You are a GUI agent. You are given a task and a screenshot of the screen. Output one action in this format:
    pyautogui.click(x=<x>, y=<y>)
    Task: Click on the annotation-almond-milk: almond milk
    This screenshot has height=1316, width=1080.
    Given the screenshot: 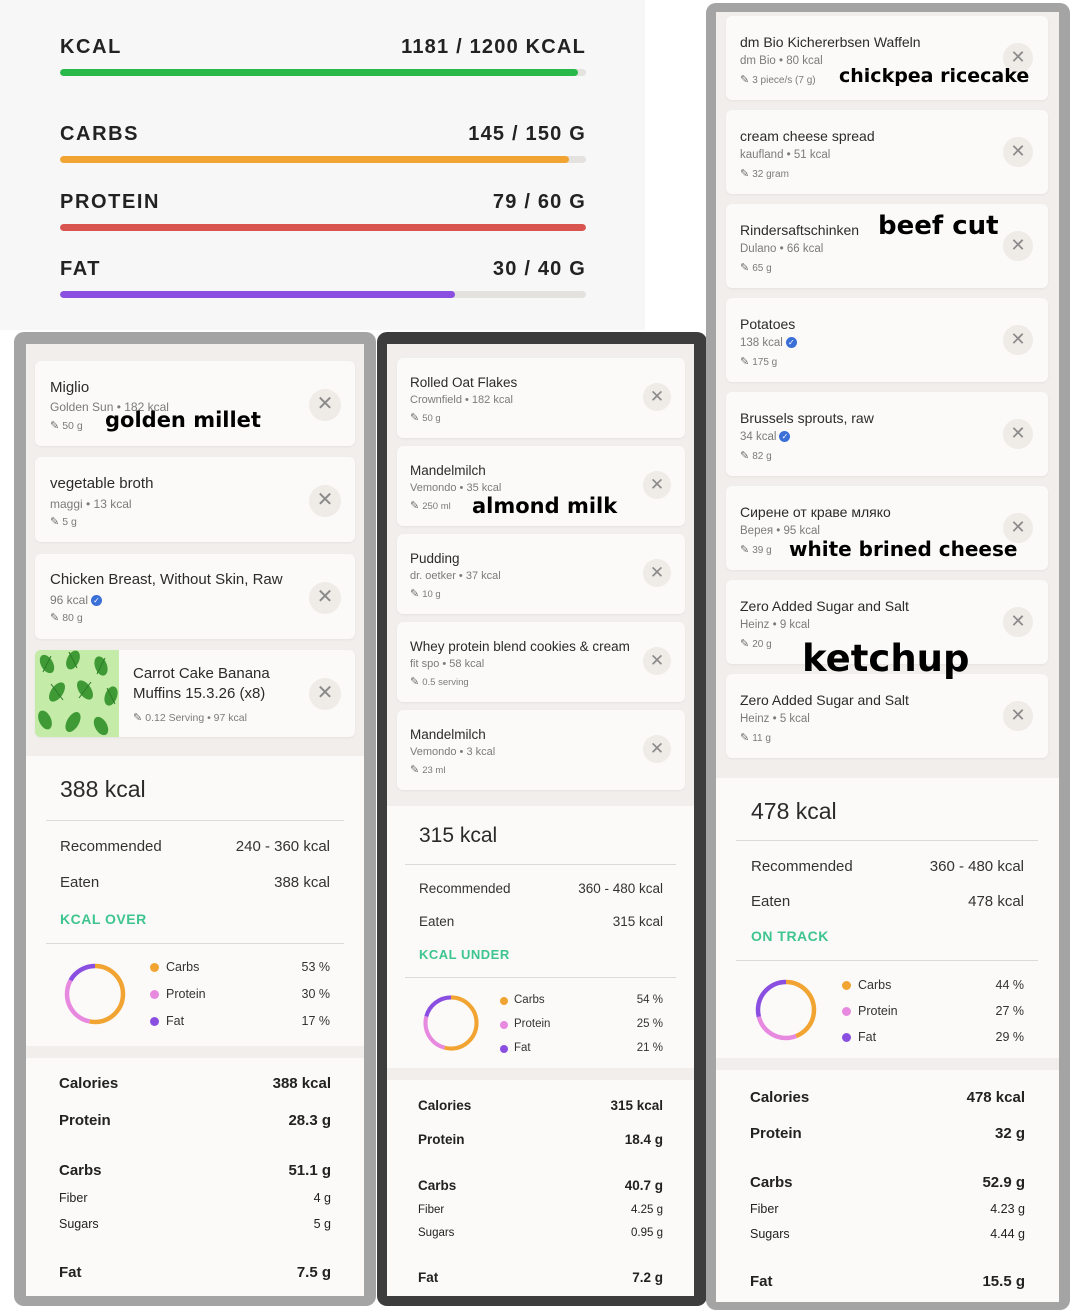 What is the action you would take?
    pyautogui.click(x=545, y=506)
    